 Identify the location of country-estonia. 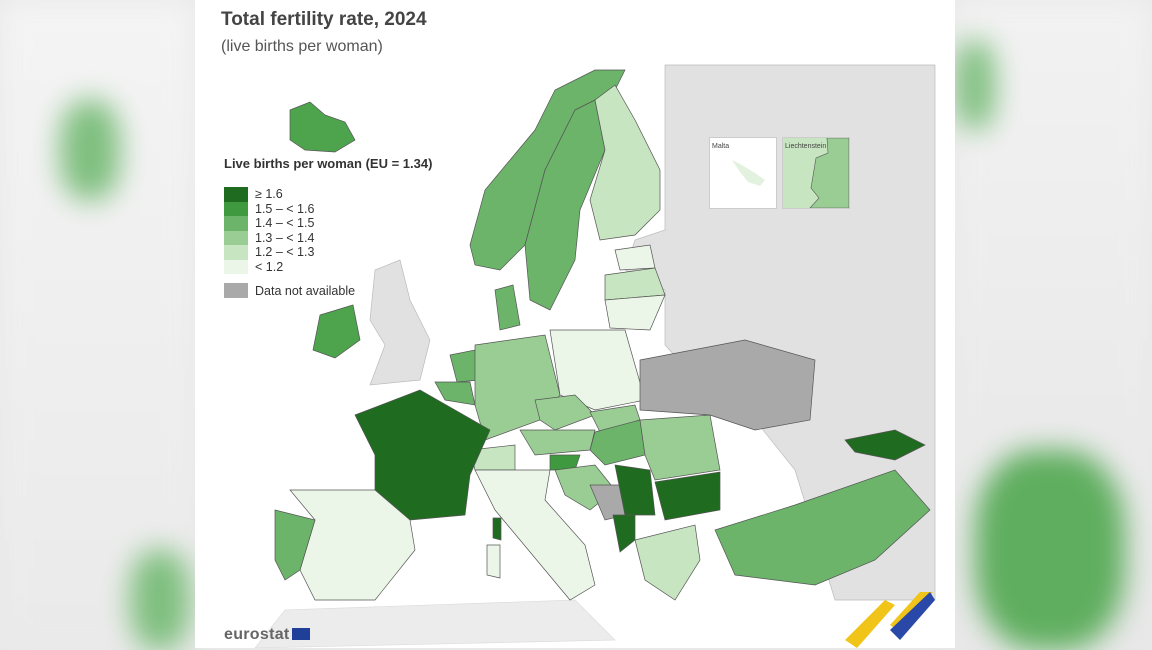
(635, 257).